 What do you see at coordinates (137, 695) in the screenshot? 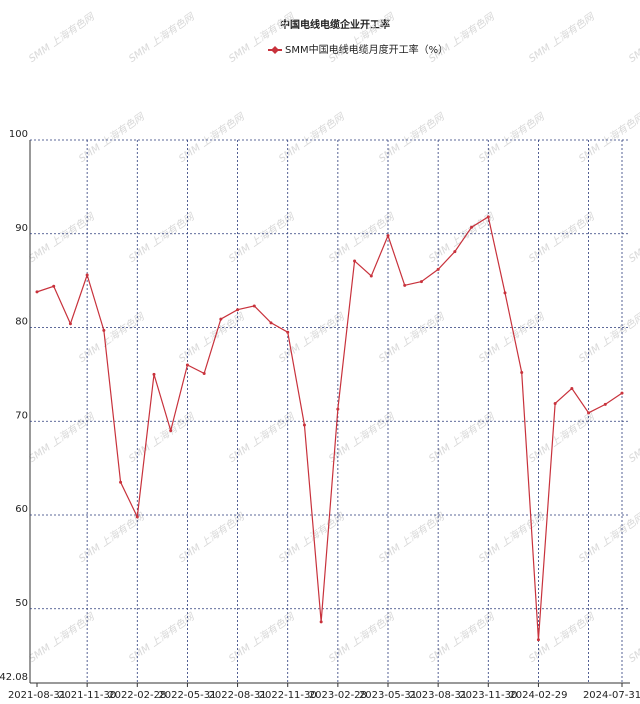
I see `x-tick-label: 2022-02-28` at bounding box center [137, 695].